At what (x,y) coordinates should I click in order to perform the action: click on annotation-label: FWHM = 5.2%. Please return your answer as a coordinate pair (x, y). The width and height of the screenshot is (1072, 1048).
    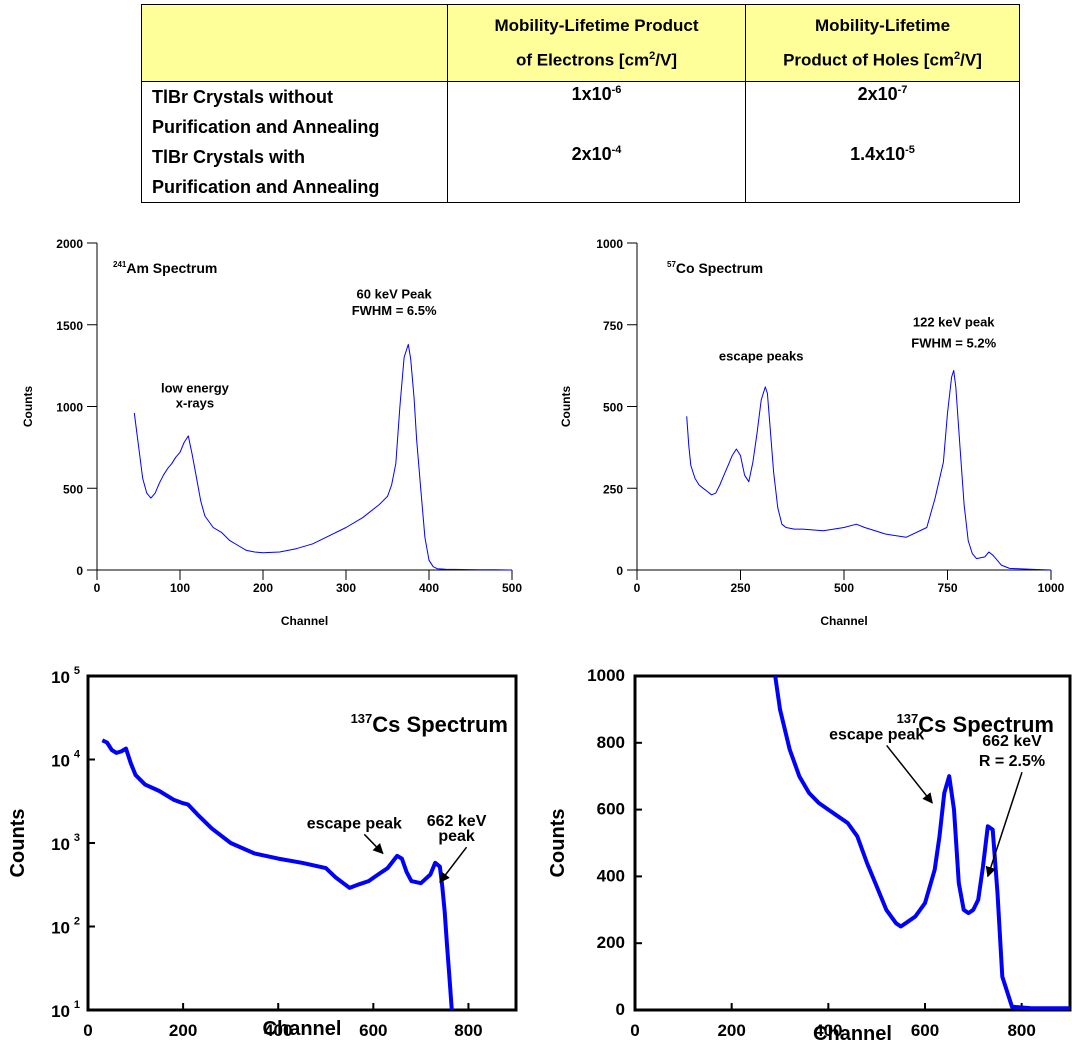
    Looking at the image, I should click on (953, 343).